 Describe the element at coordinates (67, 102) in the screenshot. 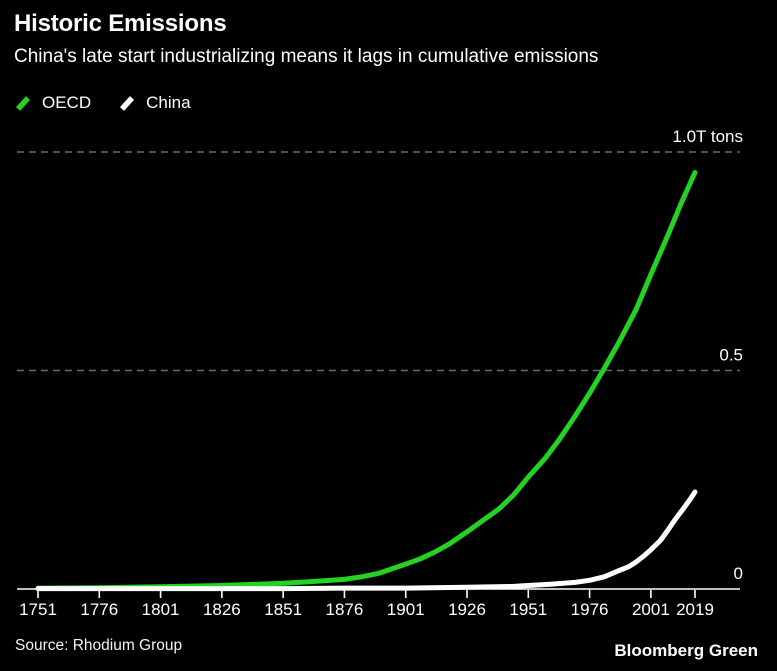

I see `legend-label-oecd: OECD` at that location.